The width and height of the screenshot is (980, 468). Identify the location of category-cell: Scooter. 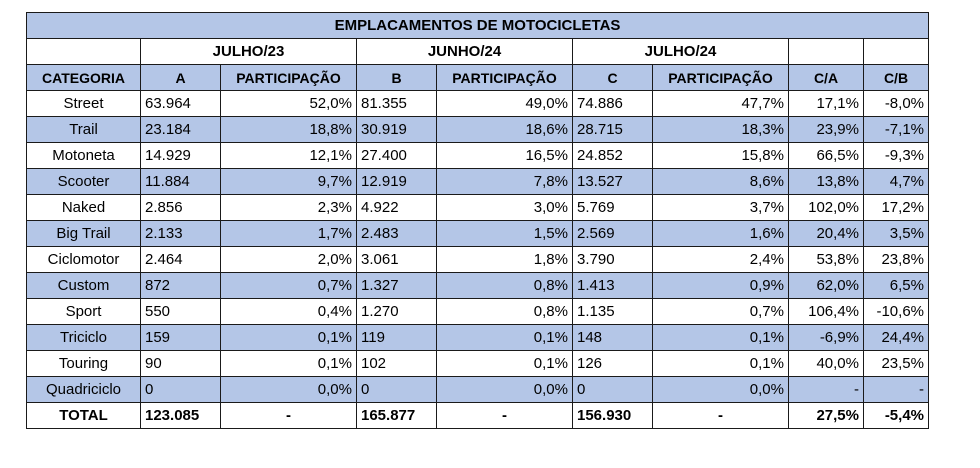
(83, 181).